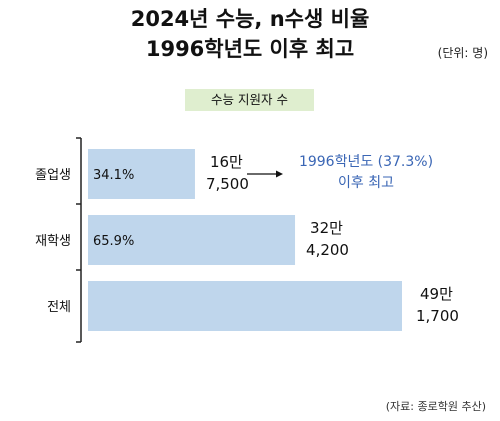 The height and width of the screenshot is (421, 500). What do you see at coordinates (53, 175) in the screenshot?
I see `category-label: 졸업생` at bounding box center [53, 175].